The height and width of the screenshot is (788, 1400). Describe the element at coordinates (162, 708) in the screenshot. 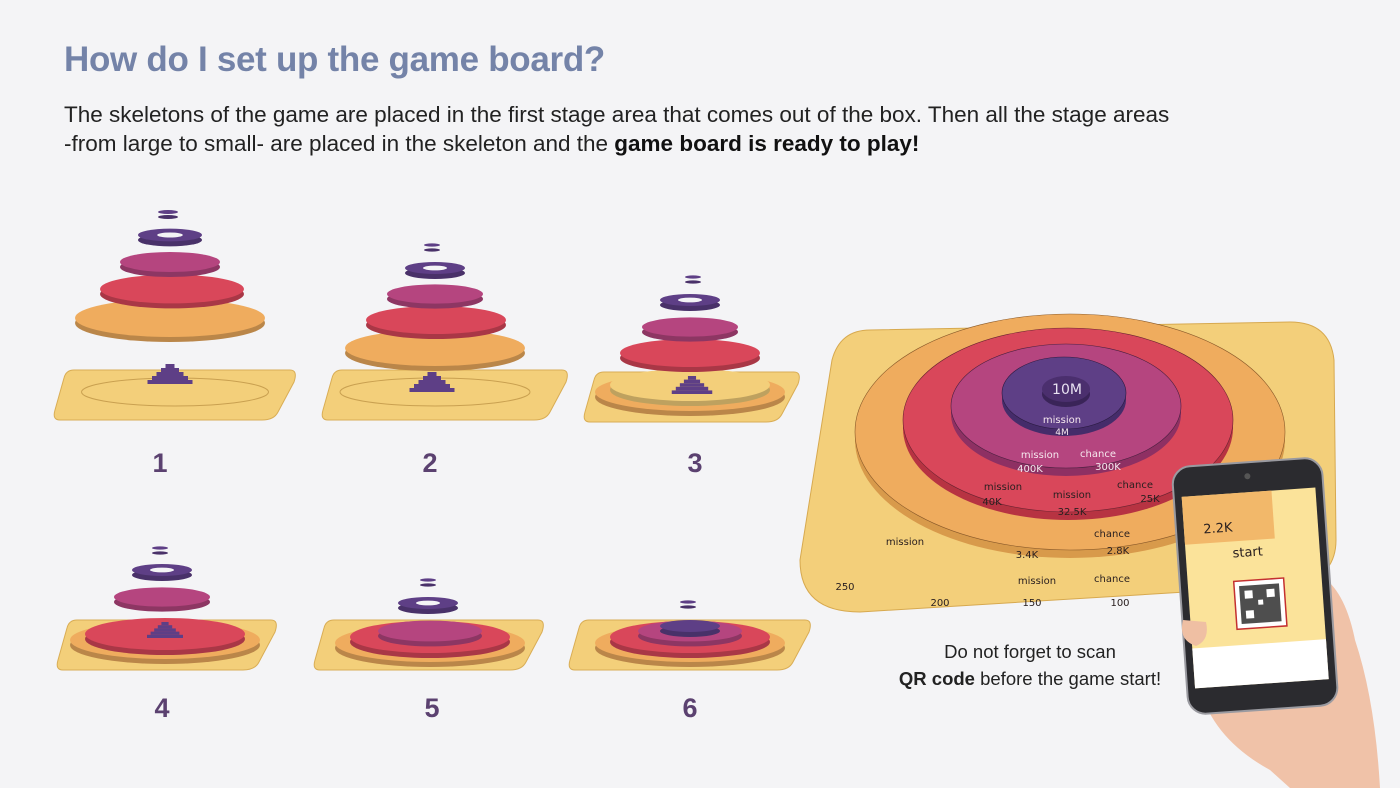

I see `step-number-4: 4` at that location.